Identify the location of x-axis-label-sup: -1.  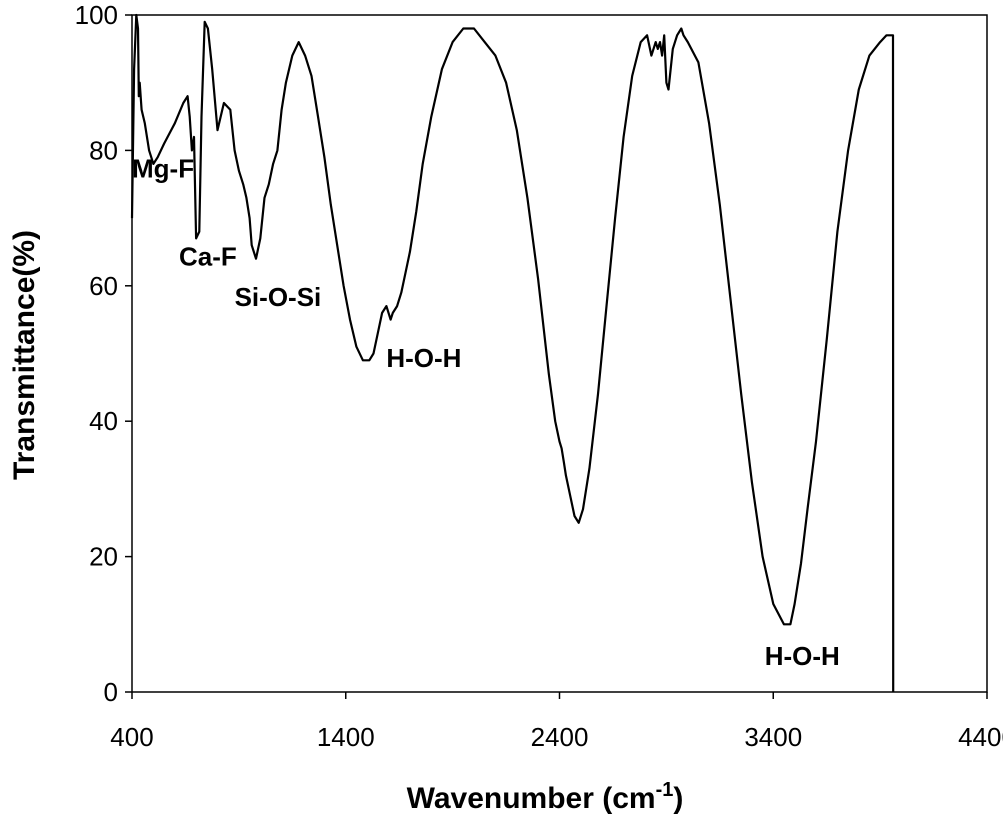
(665, 790).